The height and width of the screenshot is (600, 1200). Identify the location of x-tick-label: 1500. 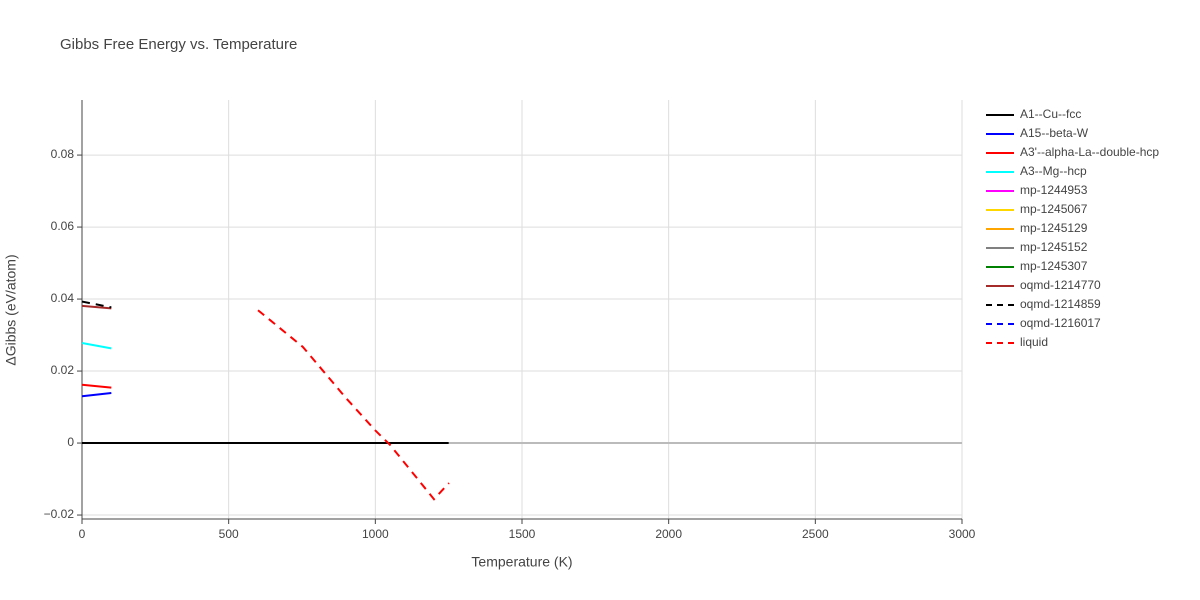
(522, 534).